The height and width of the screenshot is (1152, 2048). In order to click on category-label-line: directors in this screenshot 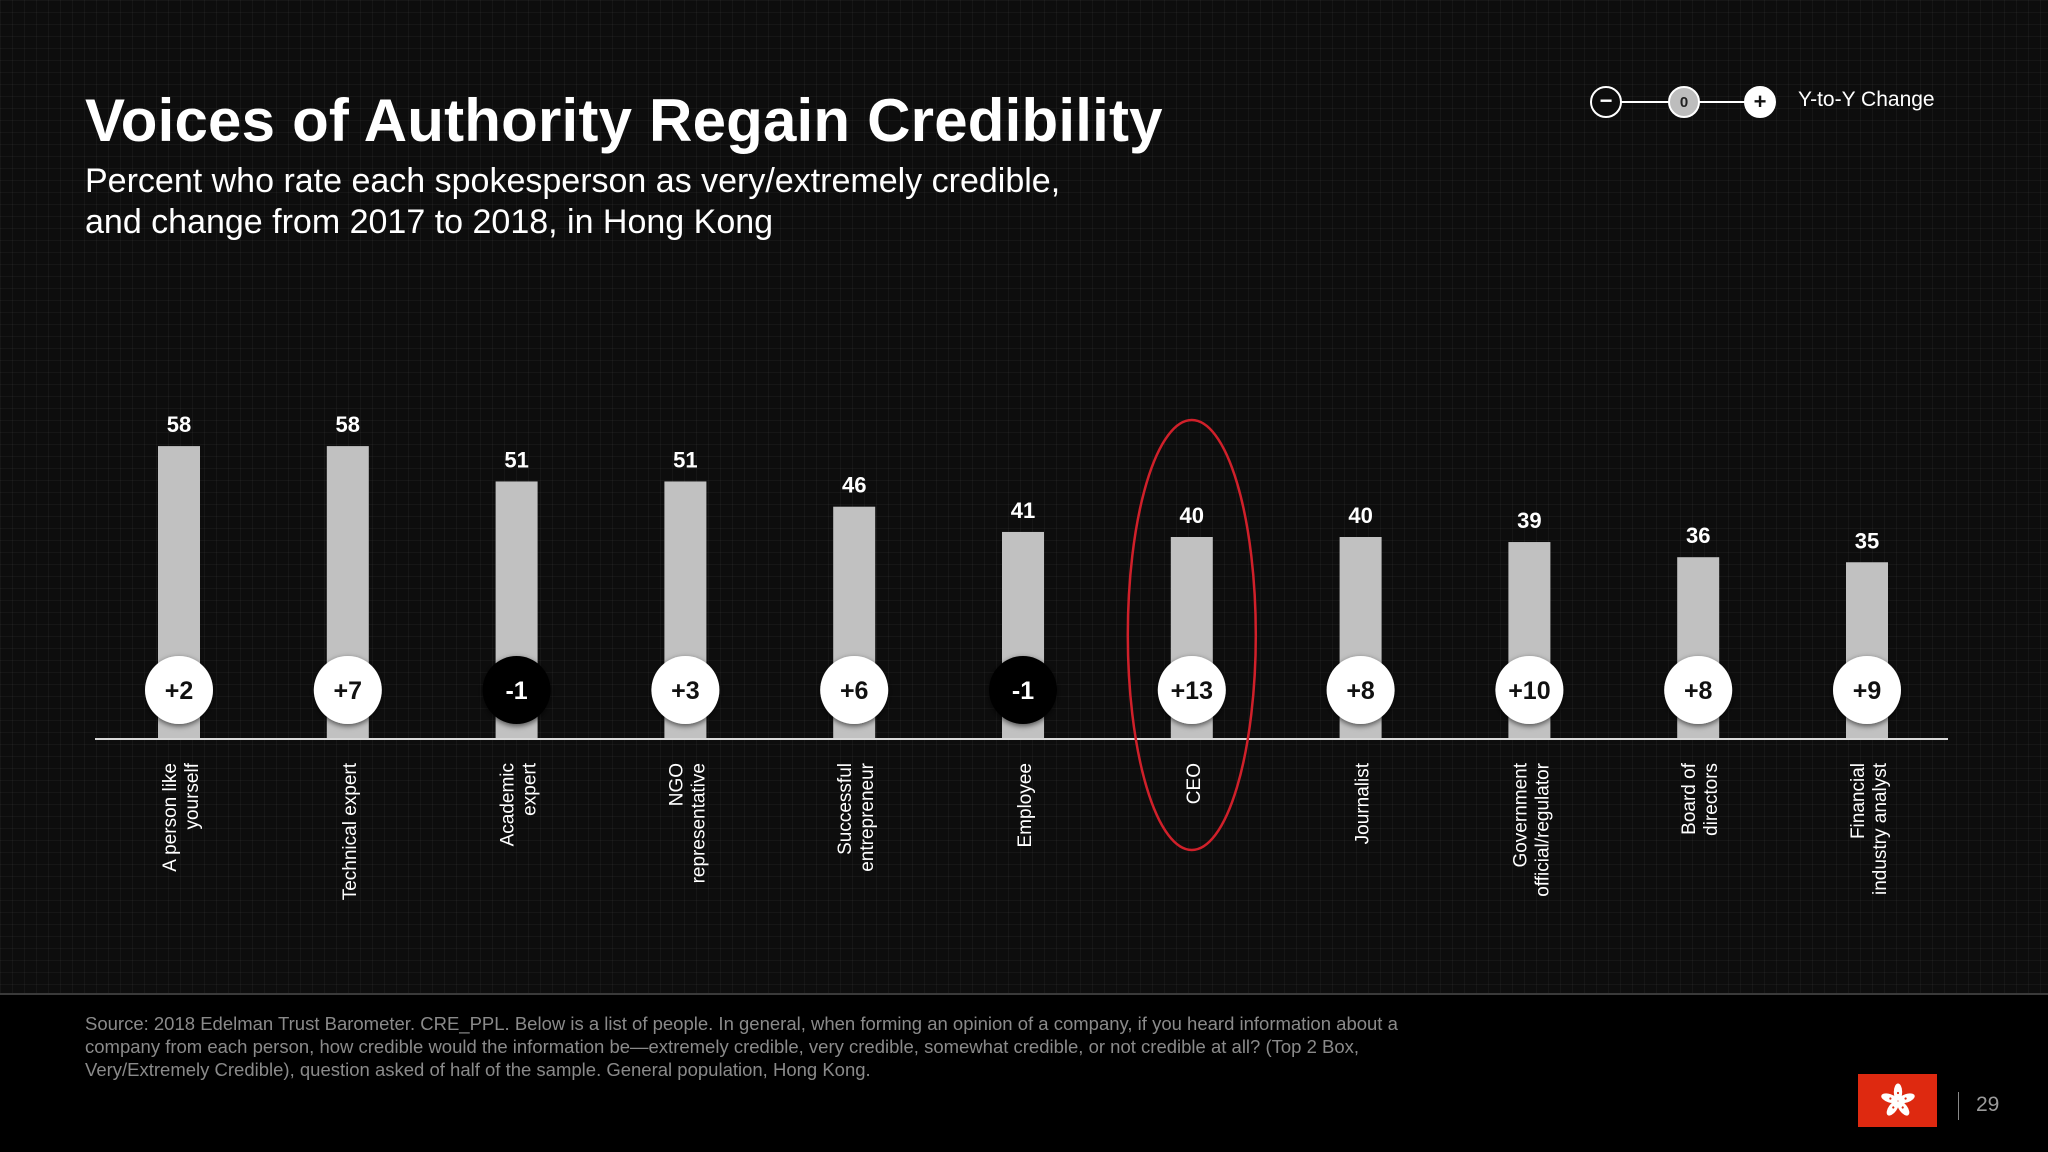, I will do `click(1711, 799)`.